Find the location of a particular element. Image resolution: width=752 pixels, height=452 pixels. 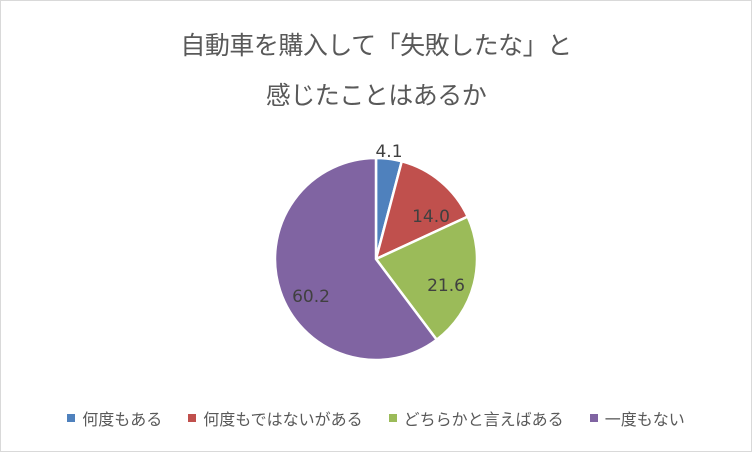

legend-item-ichido-mo-nai: 一度もない is located at coordinates (637, 418).